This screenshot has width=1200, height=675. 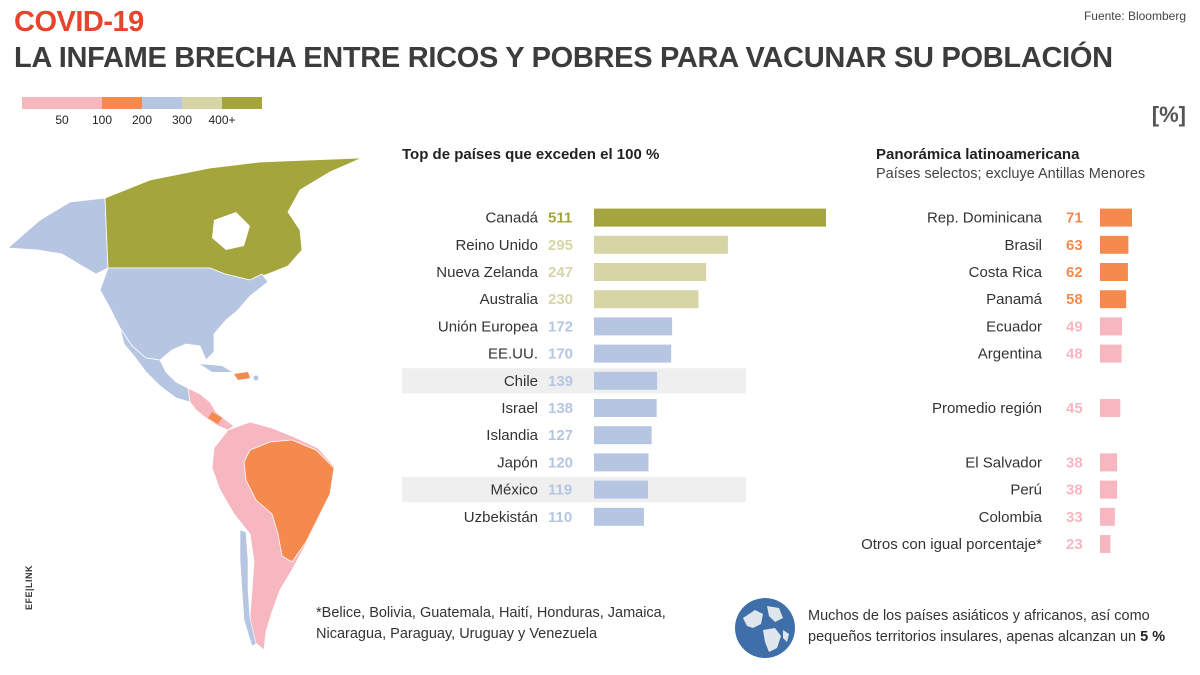 What do you see at coordinates (1006, 272) in the screenshot?
I see `category-label: Costa Rica` at bounding box center [1006, 272].